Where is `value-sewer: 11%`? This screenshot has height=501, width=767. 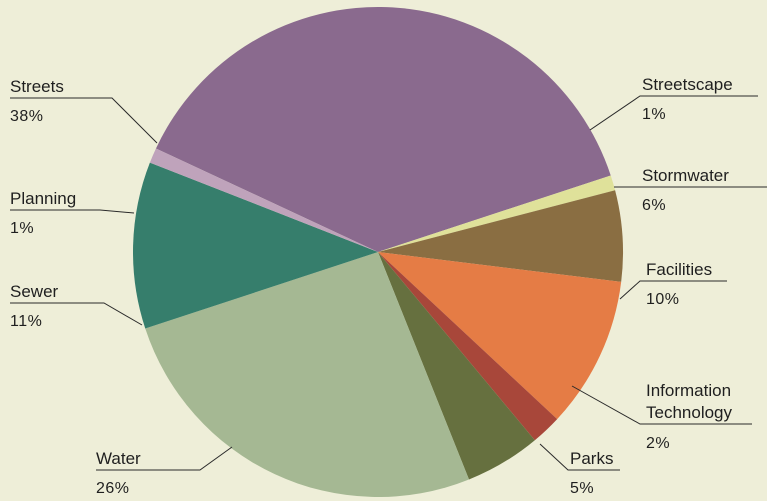
value-sewer: 11% is located at coordinates (26, 321).